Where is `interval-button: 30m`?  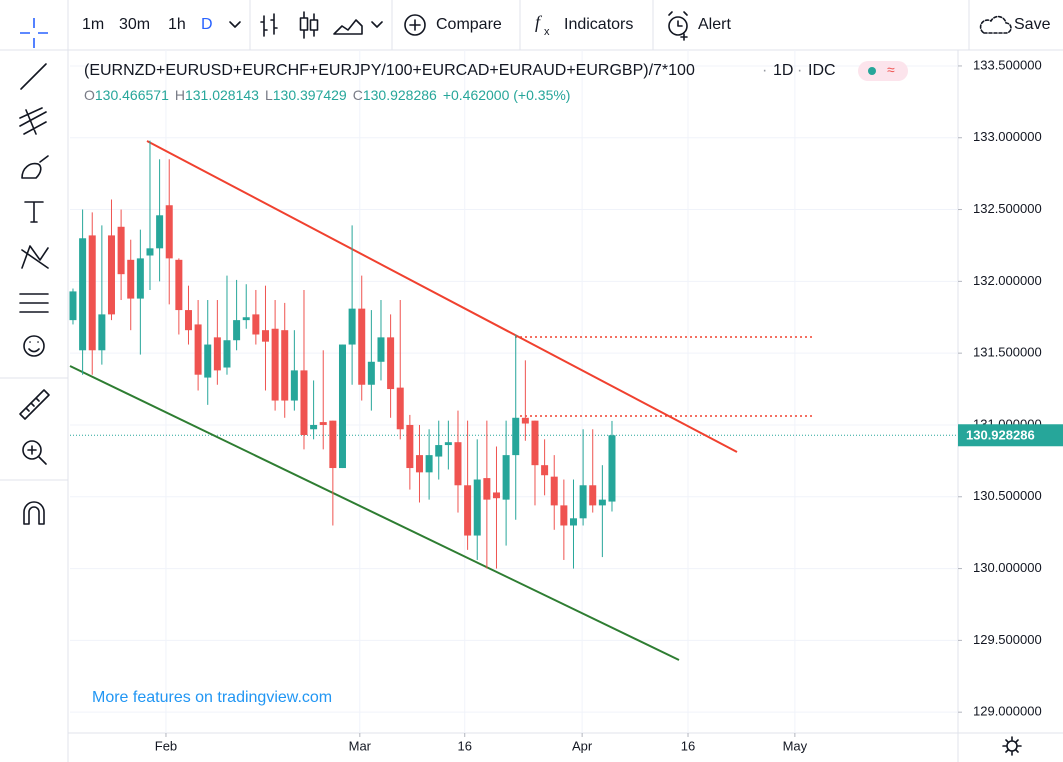
interval-button: 30m is located at coordinates (134, 24).